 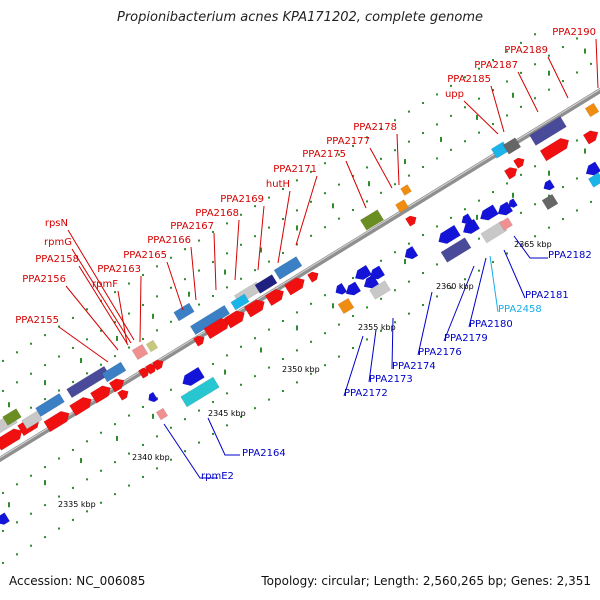 What do you see at coordinates (227, 413) in the screenshot?
I see `kbp-label: 2345 kbp` at bounding box center [227, 413].